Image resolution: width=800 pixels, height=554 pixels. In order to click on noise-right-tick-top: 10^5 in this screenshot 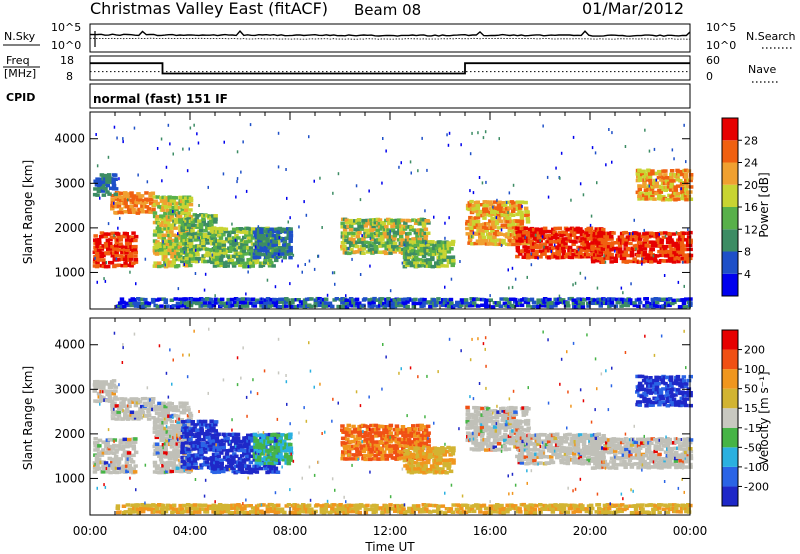, I will do `click(721, 27)`.